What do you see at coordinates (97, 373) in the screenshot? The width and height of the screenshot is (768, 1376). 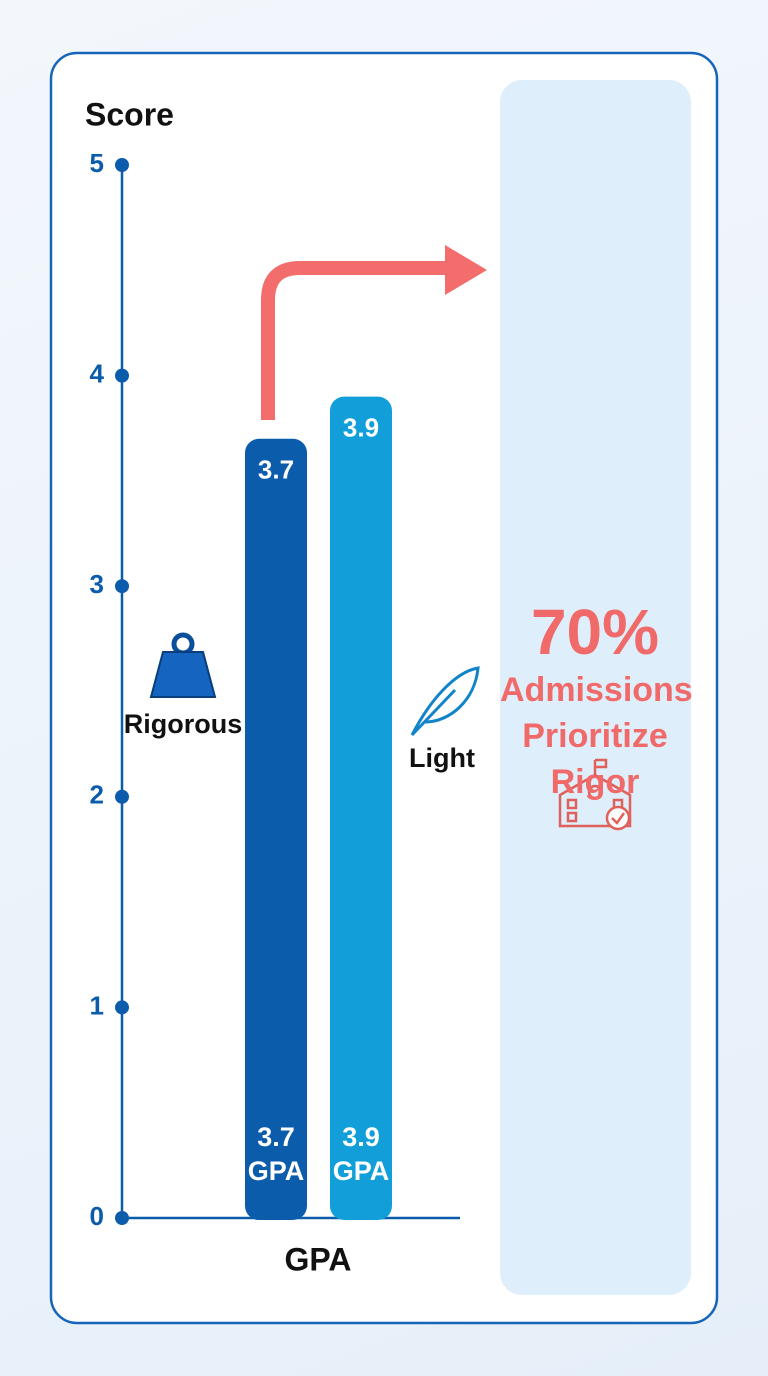 I see `y-tick-label: 4` at bounding box center [97, 373].